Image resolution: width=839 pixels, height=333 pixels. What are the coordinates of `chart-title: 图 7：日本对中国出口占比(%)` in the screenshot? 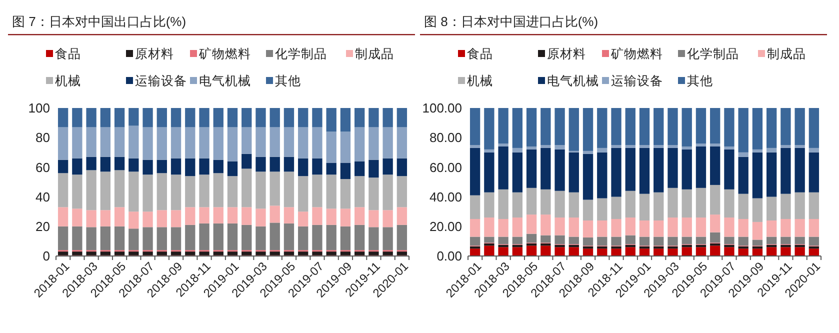 It's located at (99, 21).